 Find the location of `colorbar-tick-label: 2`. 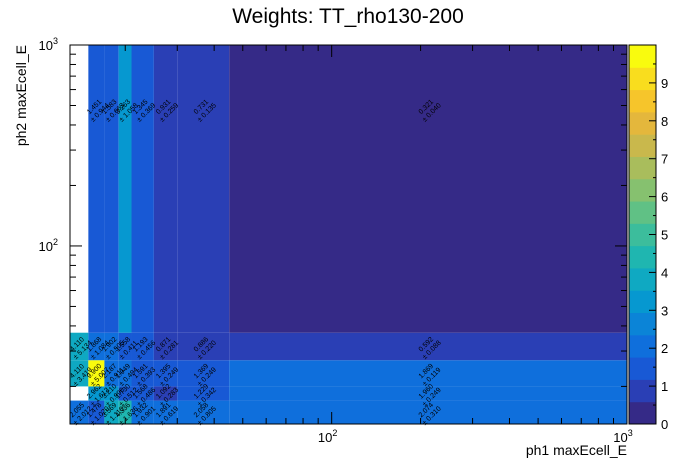

colorbar-tick-label: 2 is located at coordinates (664, 348).